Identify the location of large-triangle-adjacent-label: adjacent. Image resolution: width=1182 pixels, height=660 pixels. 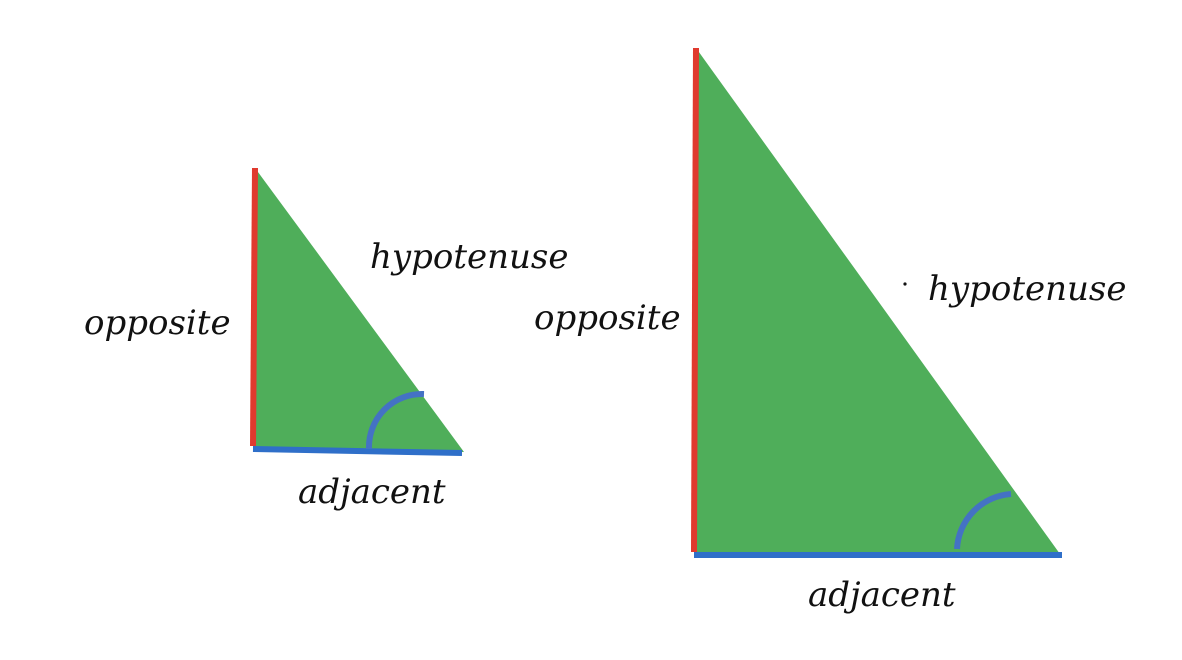
(882, 595).